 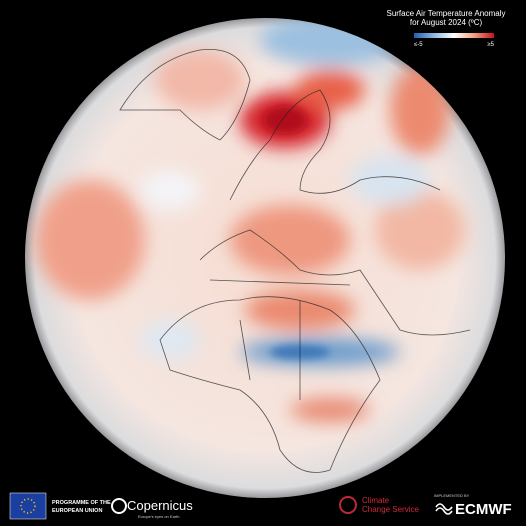 What do you see at coordinates (418, 45) in the screenshot?
I see `legend-min-label: ≤-5` at bounding box center [418, 45].